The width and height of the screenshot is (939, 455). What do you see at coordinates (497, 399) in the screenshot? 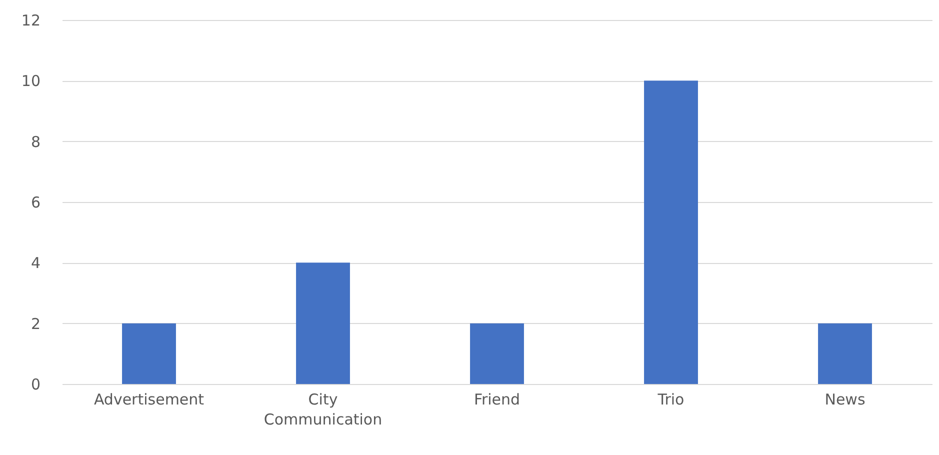
I see `x-tick-label: Friend` at bounding box center [497, 399].